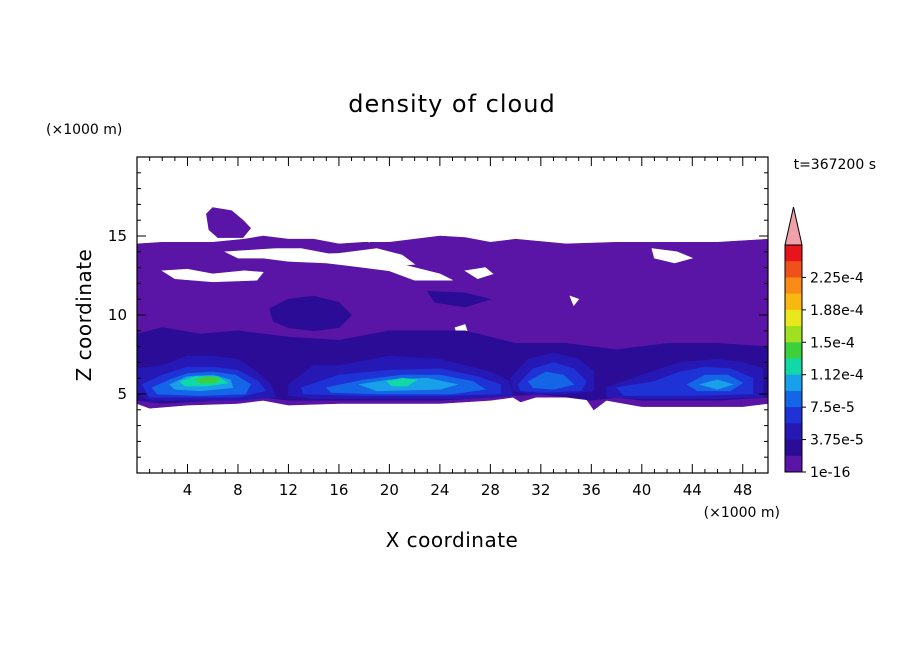  I want to click on x-tick-label: 40, so click(641, 490).